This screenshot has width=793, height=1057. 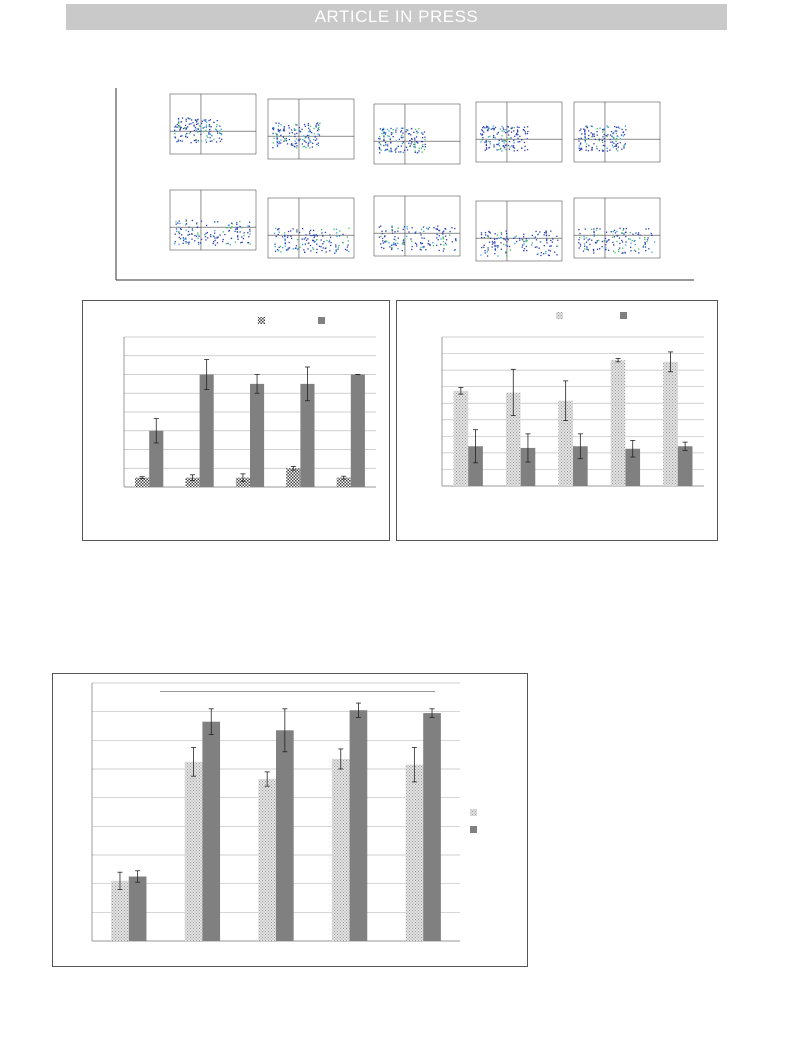 I want to click on bar-hela, so click(x=618, y=423).